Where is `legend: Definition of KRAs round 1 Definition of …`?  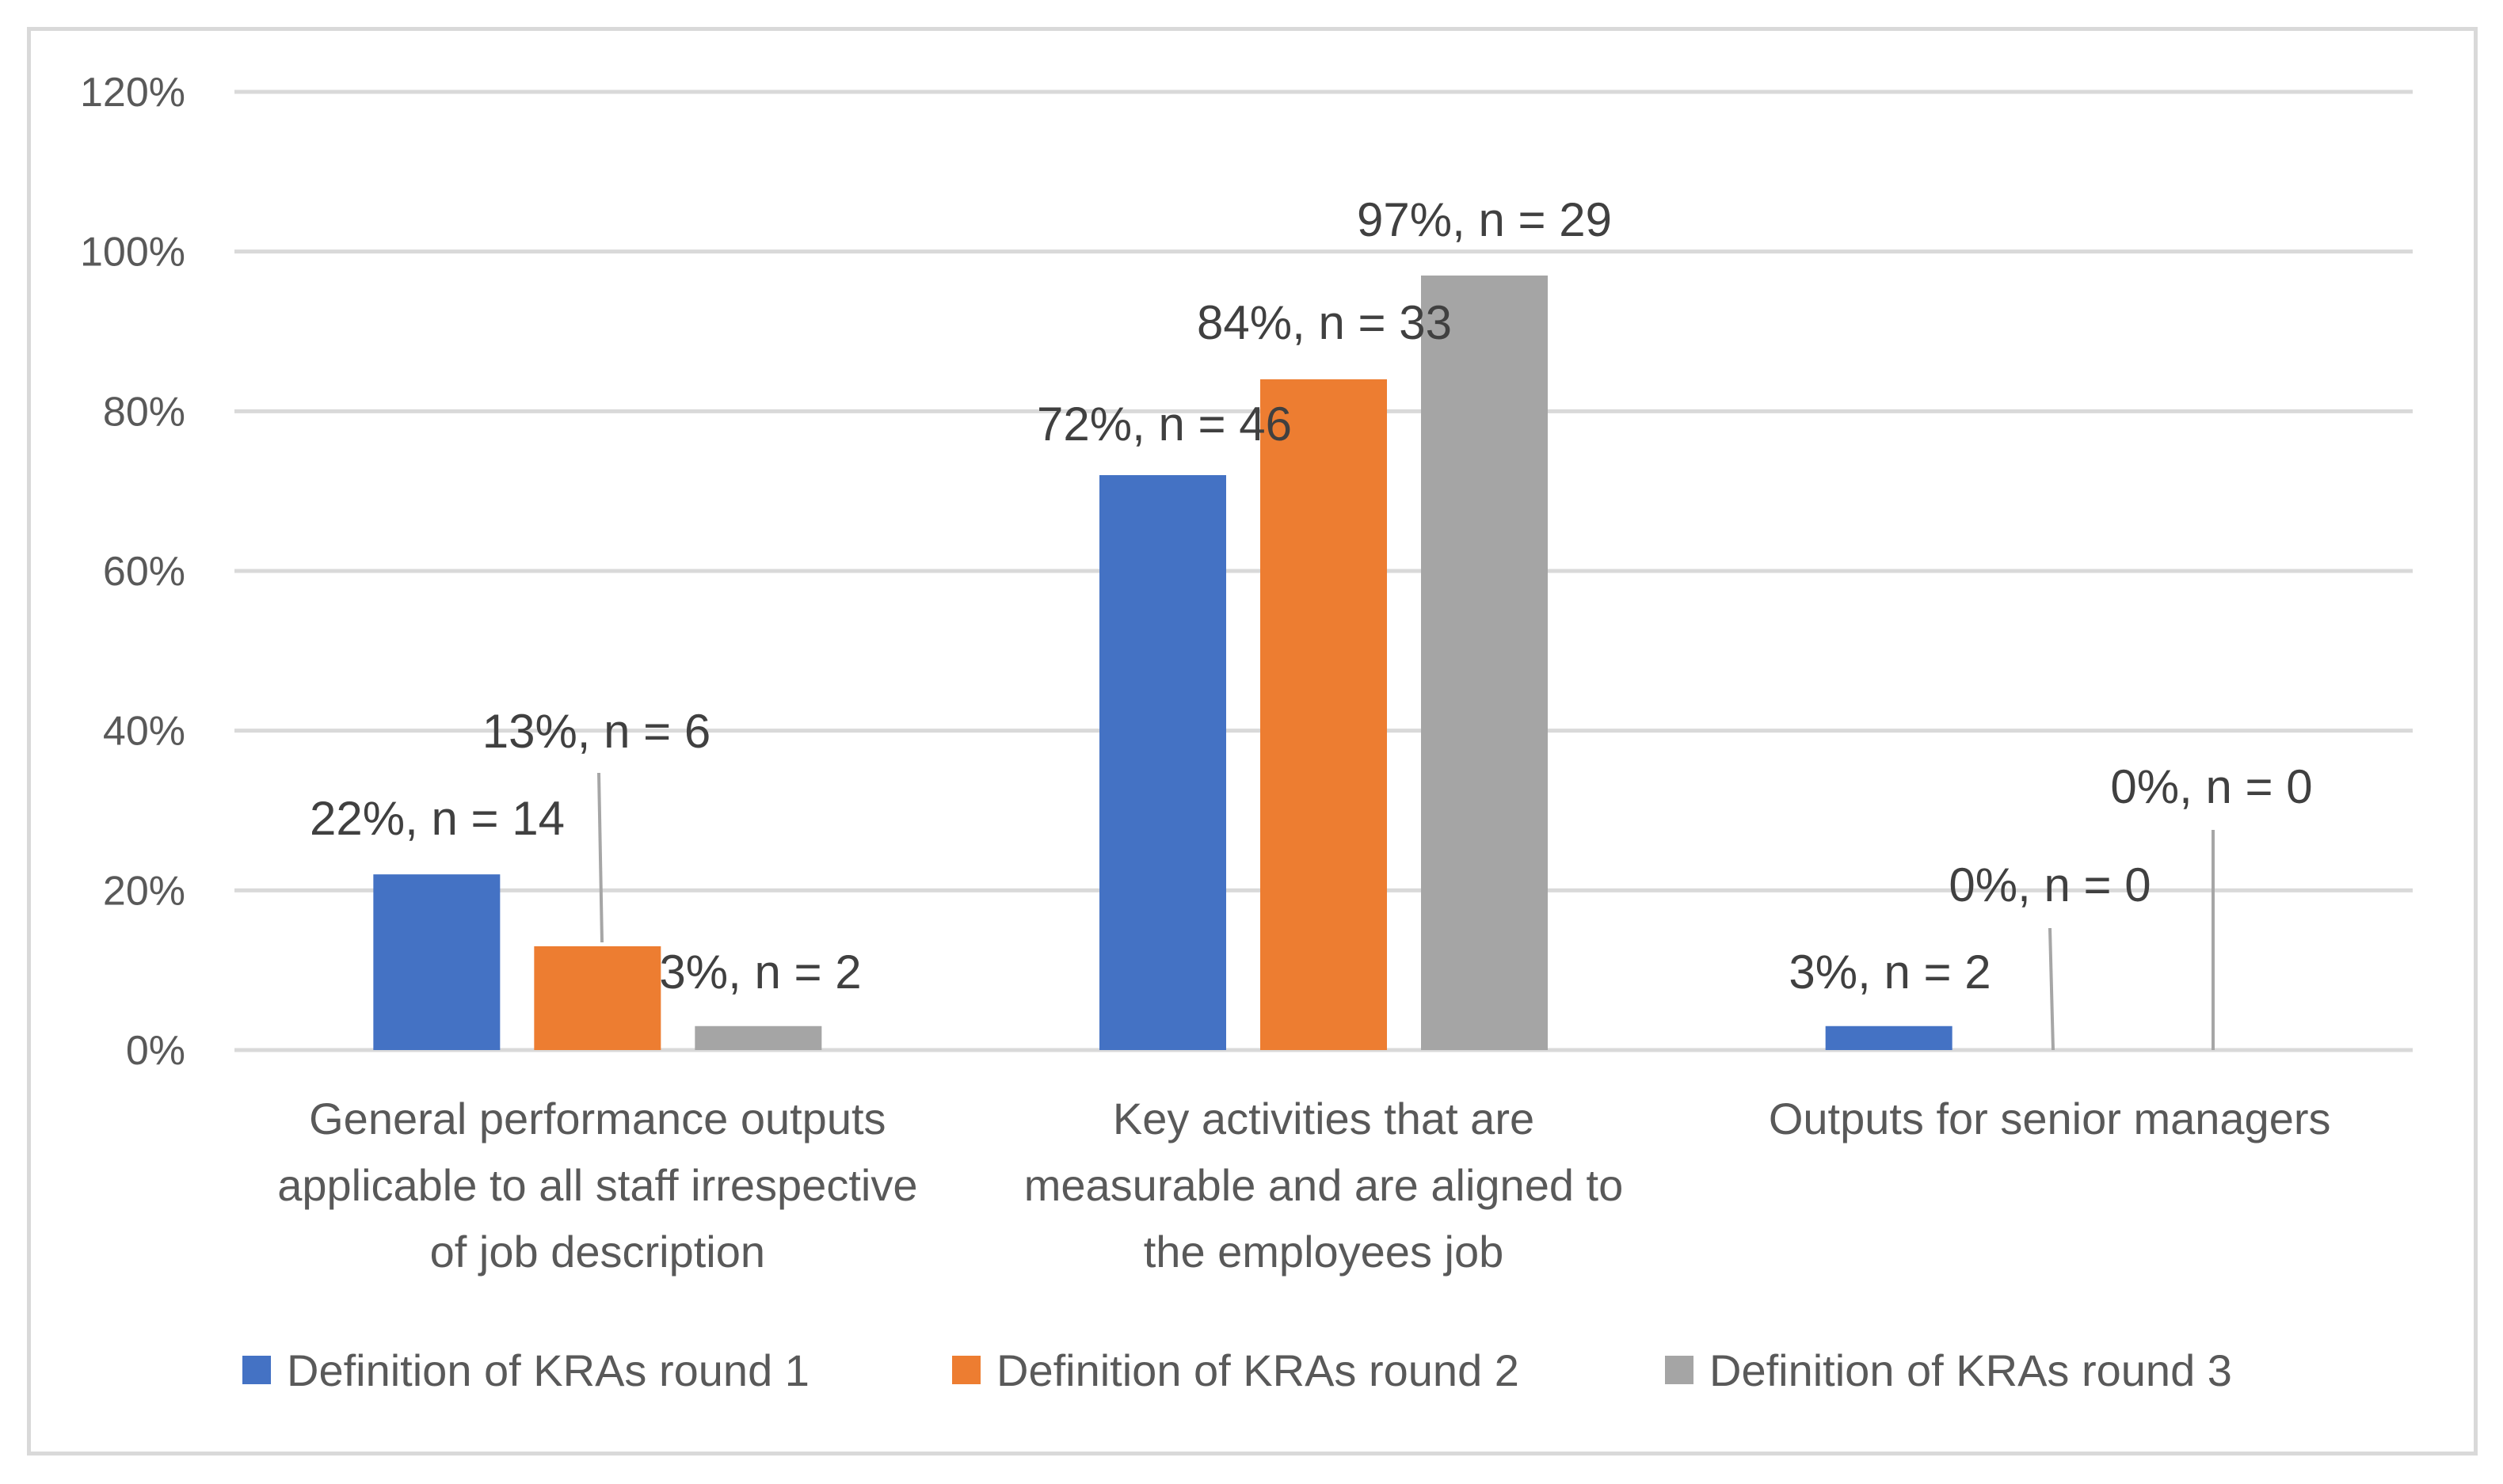
legend: Definition of KRAs round 1 Definition of … is located at coordinates (1237, 1370).